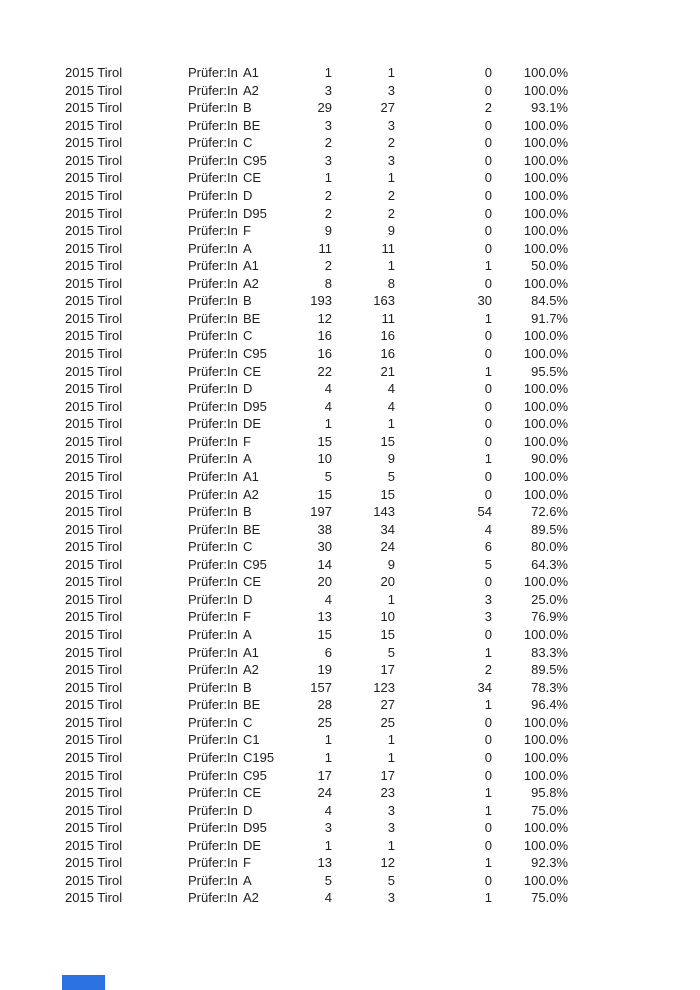 Image resolution: width=700 pixels, height=990 pixels. What do you see at coordinates (350, 372) in the screenshot?
I see `table-row: 2015 Tirol Prüfer:In CE 22 21 1 95.5%` at bounding box center [350, 372].